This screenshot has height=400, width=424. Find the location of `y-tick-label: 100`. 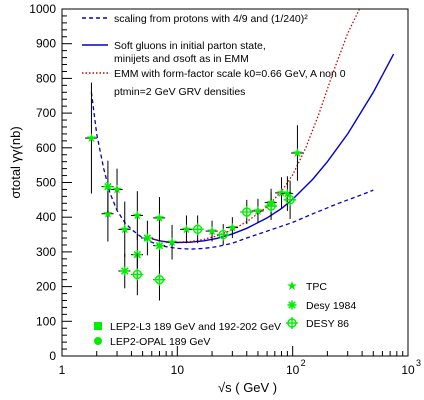

y-tick-label: 100 is located at coordinates (46, 321).